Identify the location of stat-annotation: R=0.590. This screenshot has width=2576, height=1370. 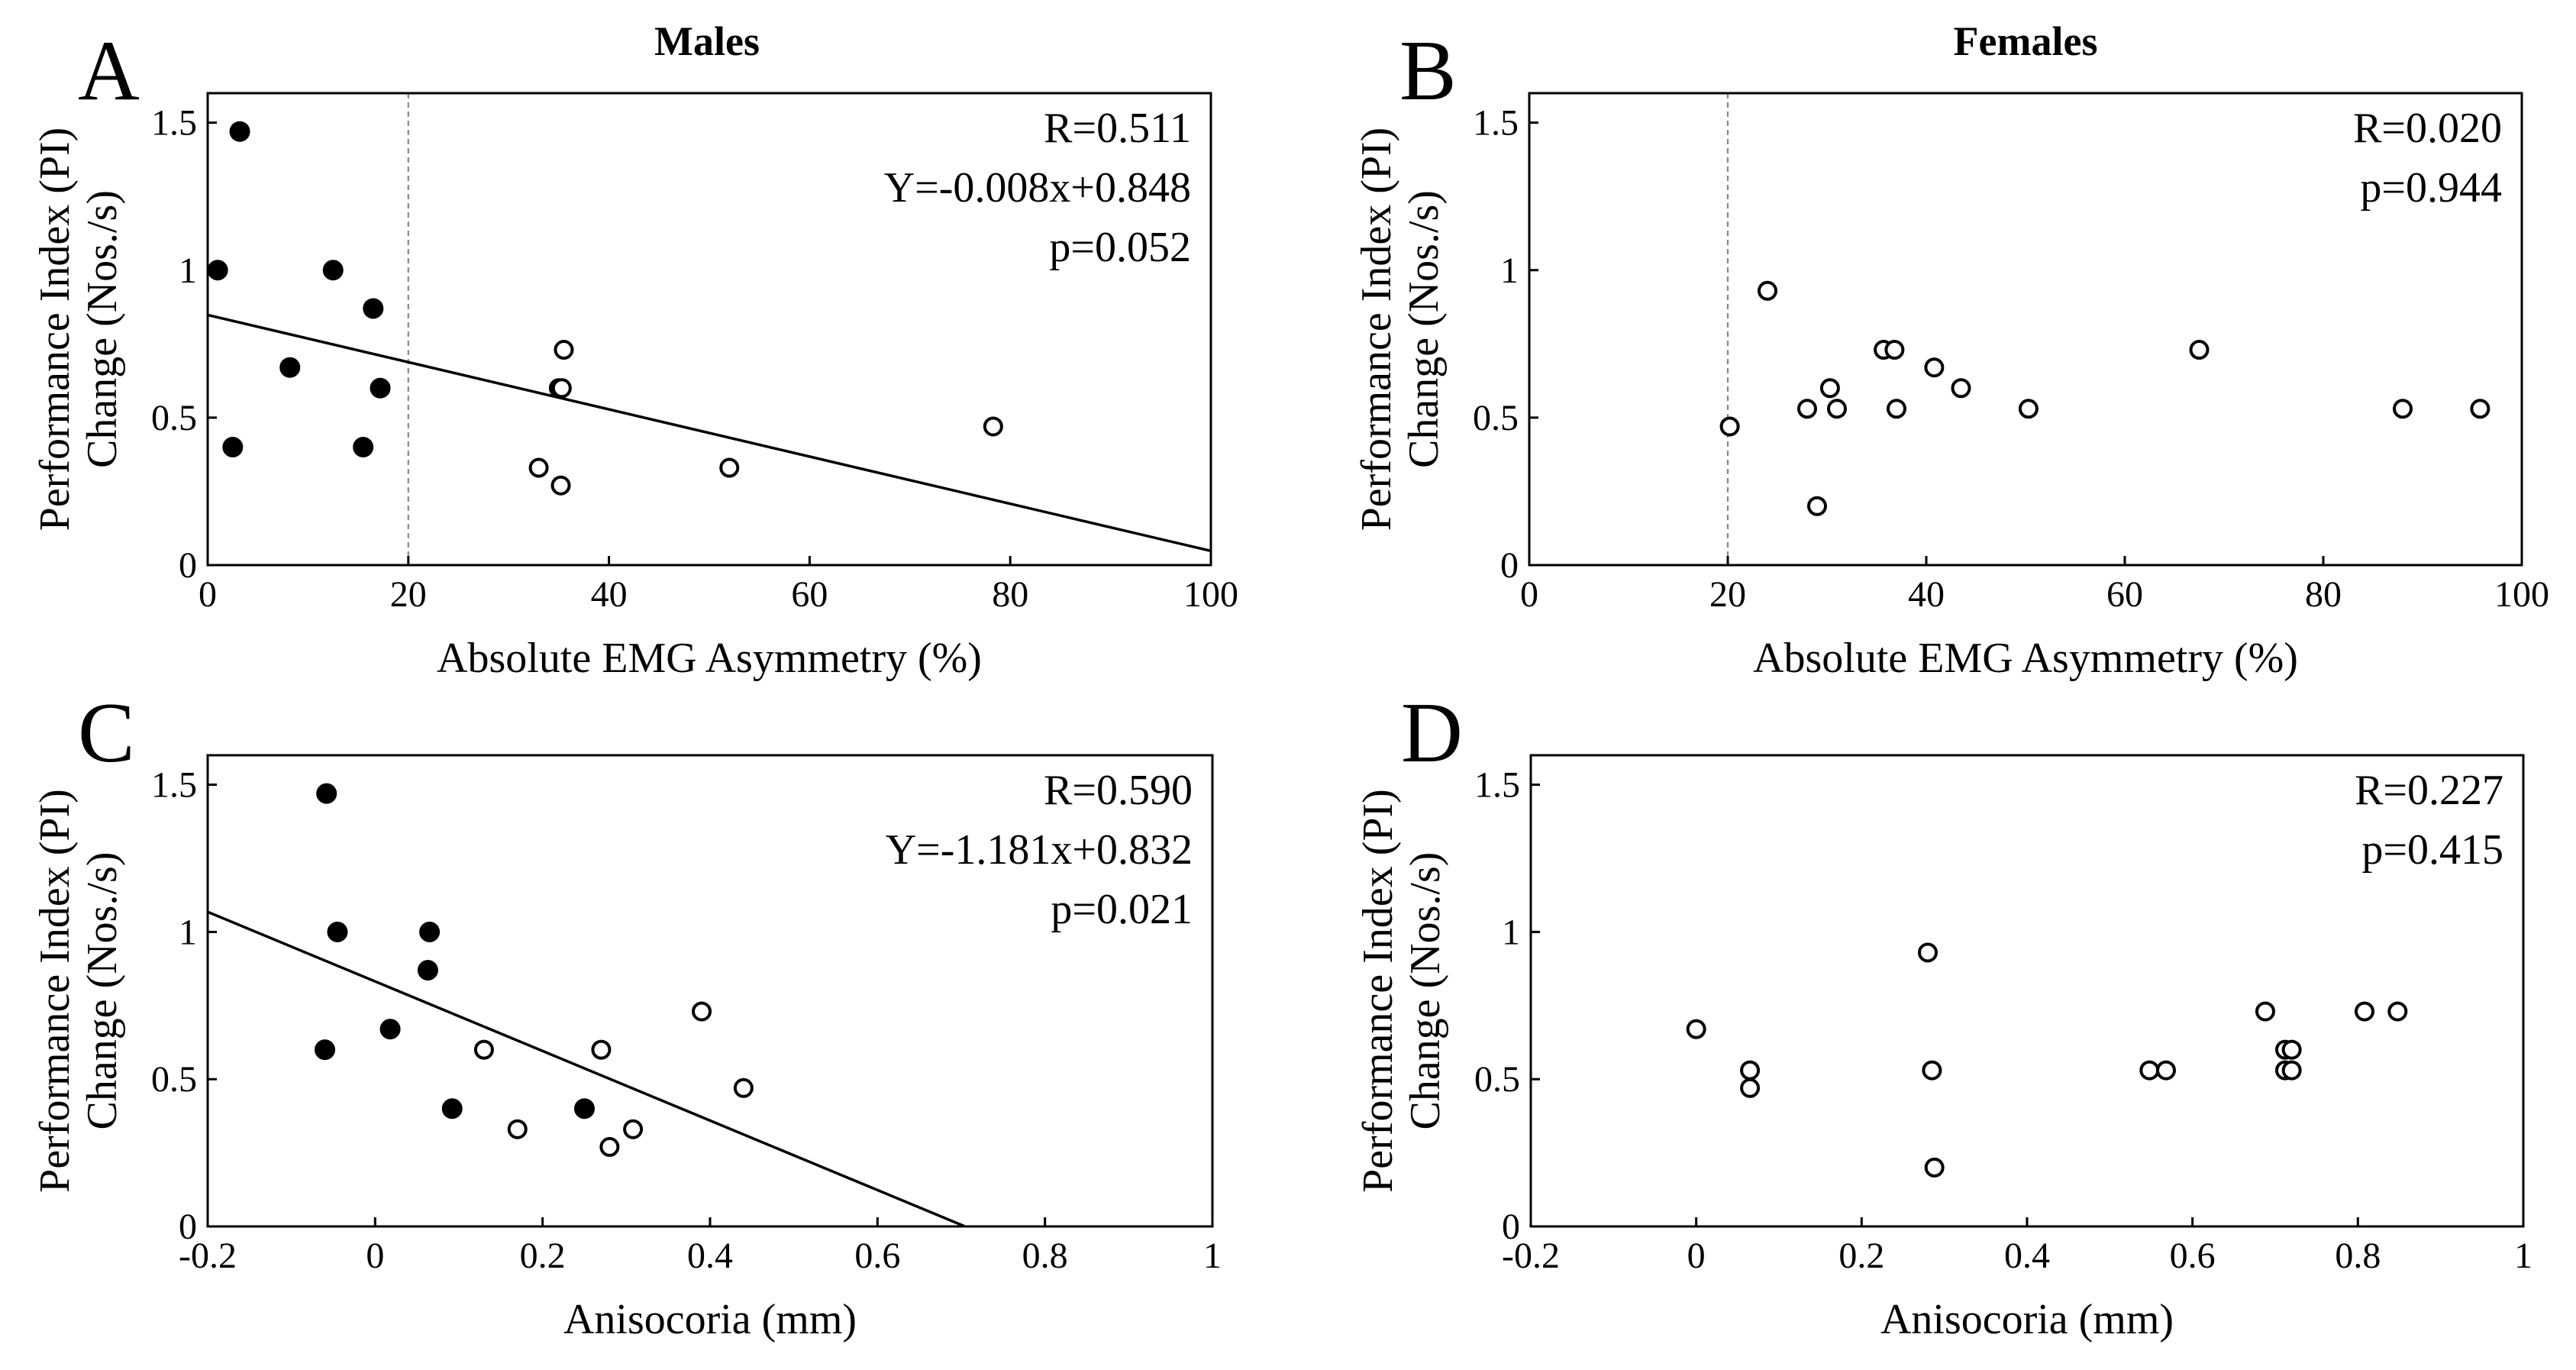
(1118, 790).